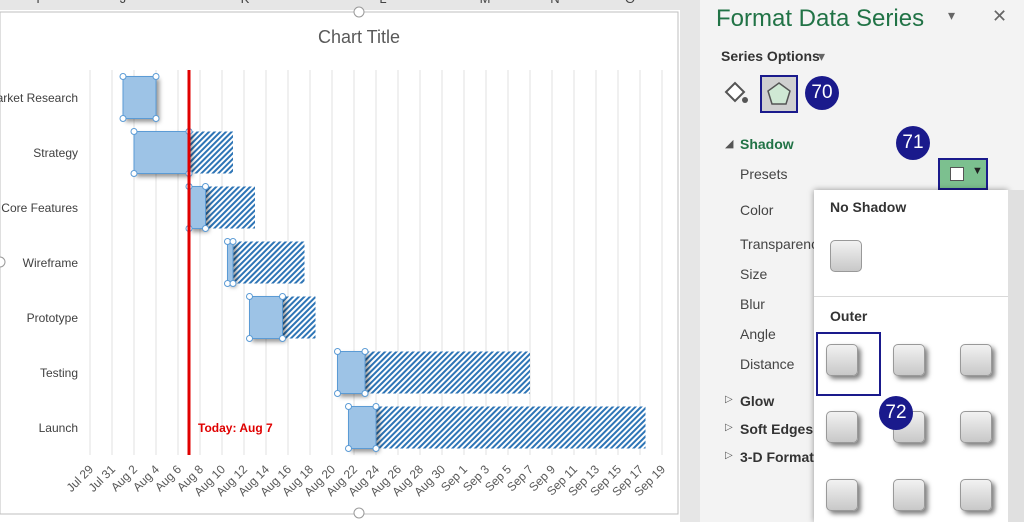 This screenshot has height=522, width=1024. I want to click on group-title: Shadow, so click(767, 144).